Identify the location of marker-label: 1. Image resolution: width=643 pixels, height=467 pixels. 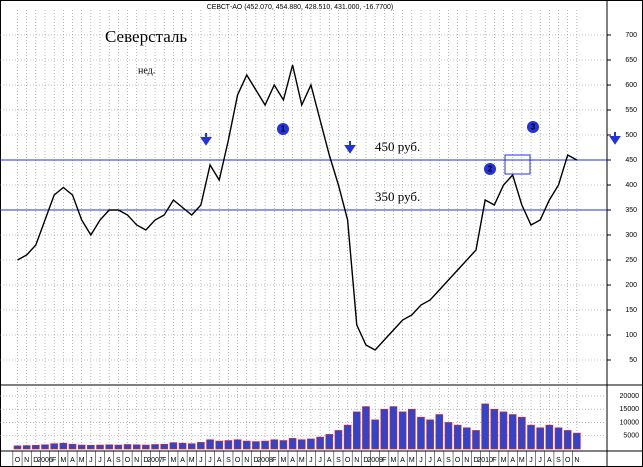
(283, 129).